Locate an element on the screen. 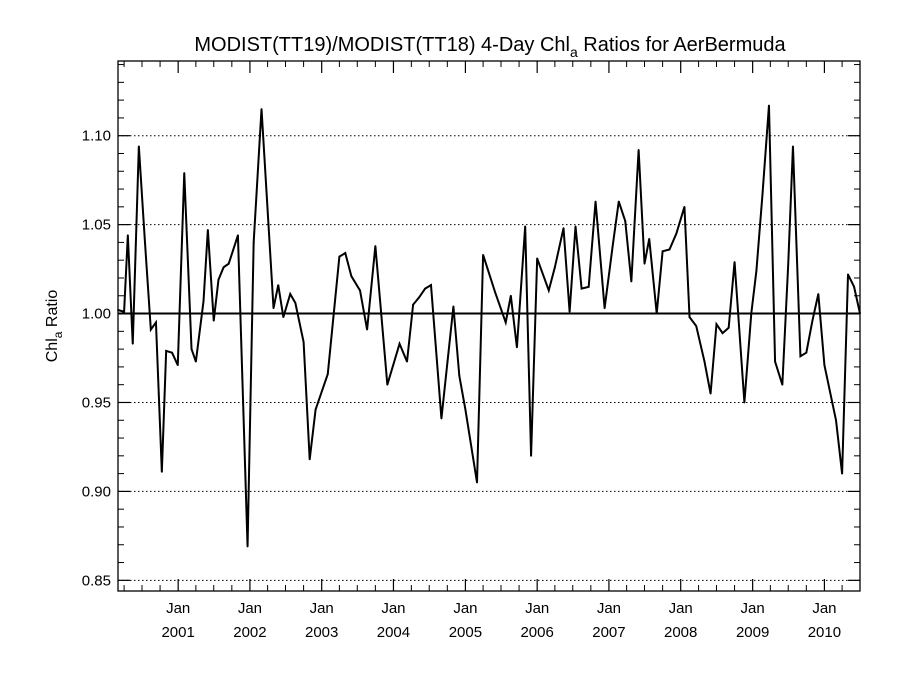 The image size is (900, 675). y-tick-label: 0.85 is located at coordinates (96, 580).